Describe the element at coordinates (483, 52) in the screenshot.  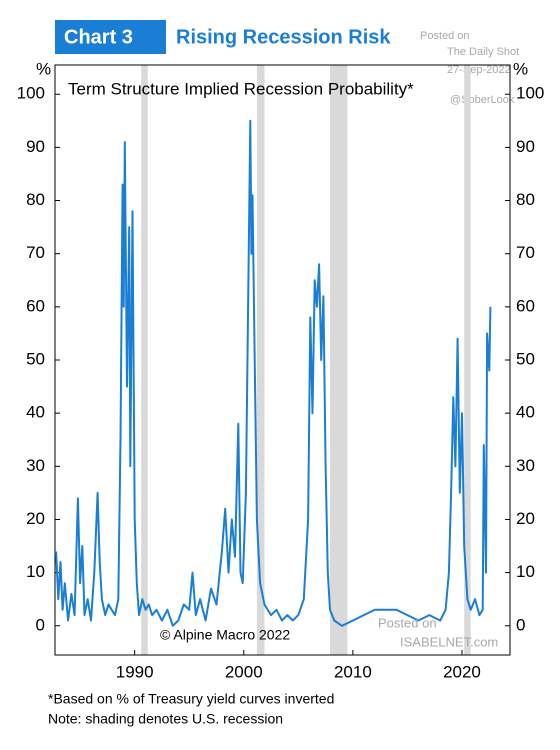
I see `watermark: The Daily Shot` at that location.